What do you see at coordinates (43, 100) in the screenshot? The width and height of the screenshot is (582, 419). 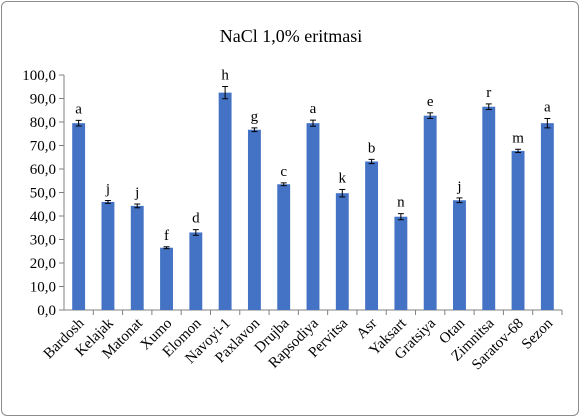 I see `y-tick-label: 90,0` at bounding box center [43, 100].